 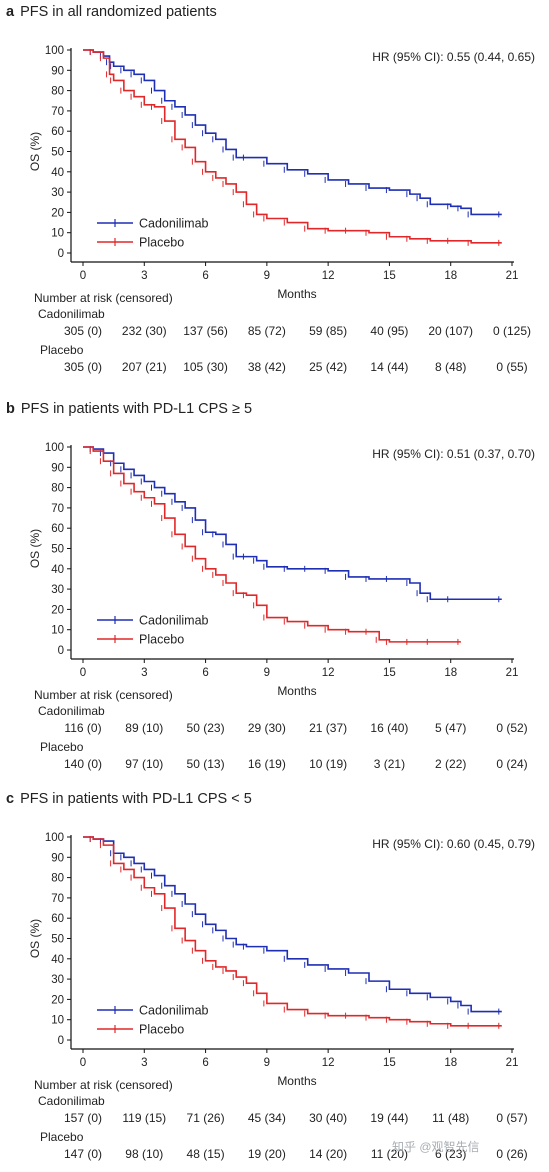 I want to click on risk-count: 0 (55), so click(x=512, y=367).